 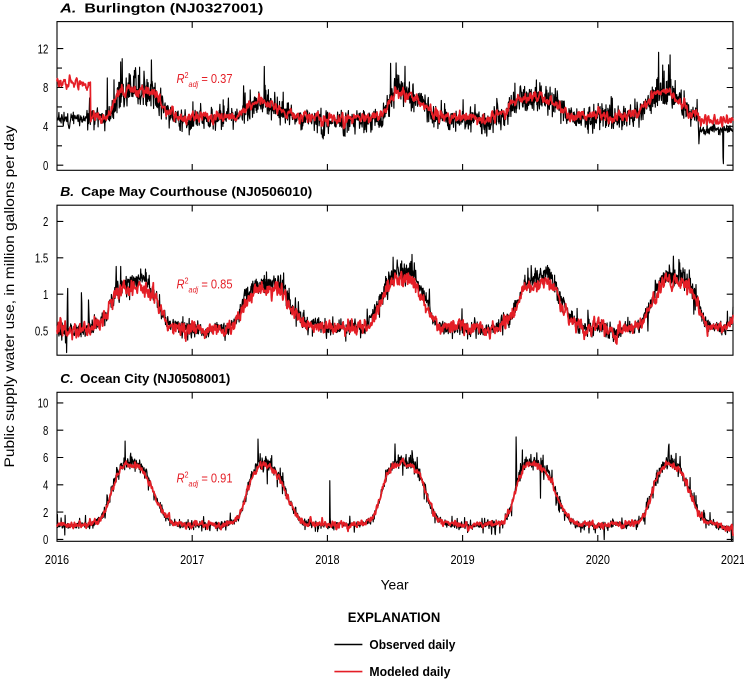 What do you see at coordinates (192, 559) in the screenshot?
I see `svg-text: 2017` at bounding box center [192, 559].